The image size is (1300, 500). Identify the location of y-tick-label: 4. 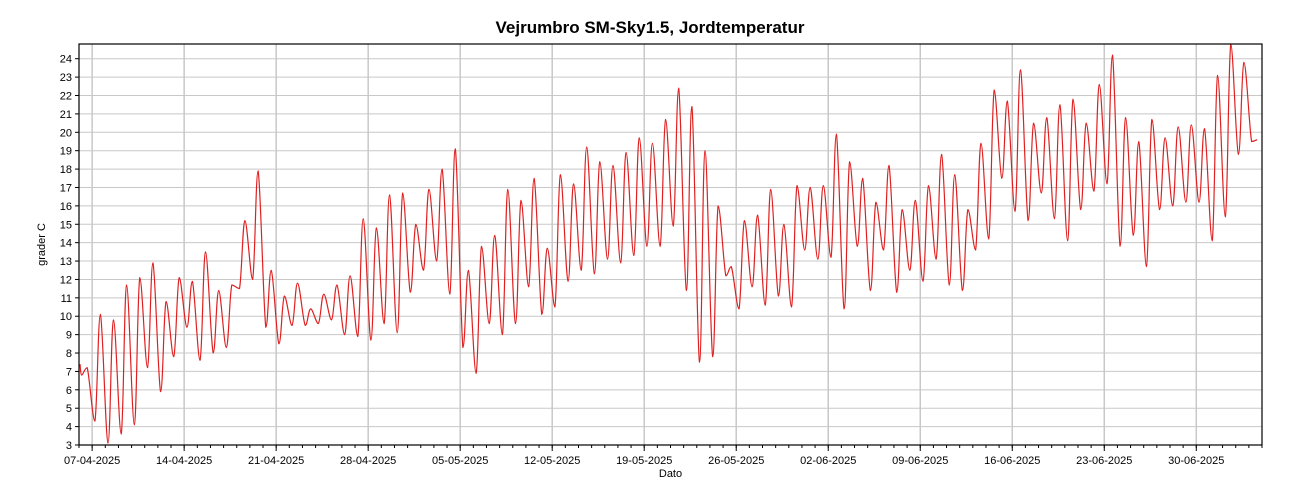
(69, 428).